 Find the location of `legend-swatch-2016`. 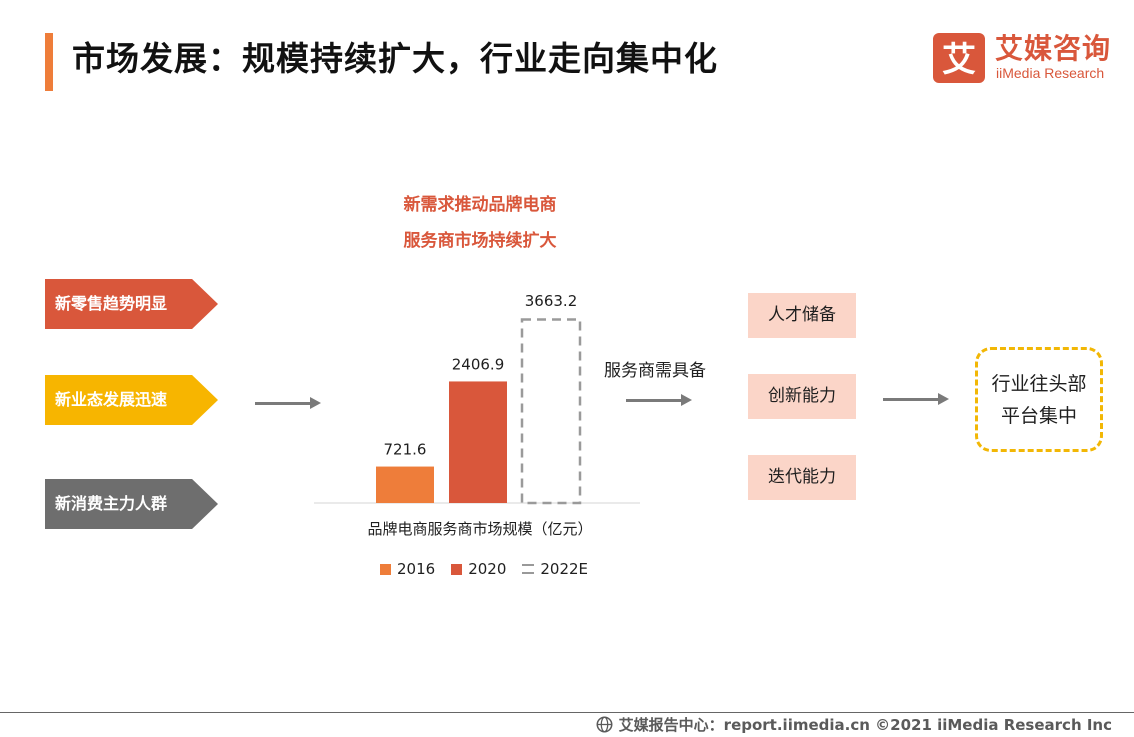

legend-swatch-2016 is located at coordinates (385, 569).